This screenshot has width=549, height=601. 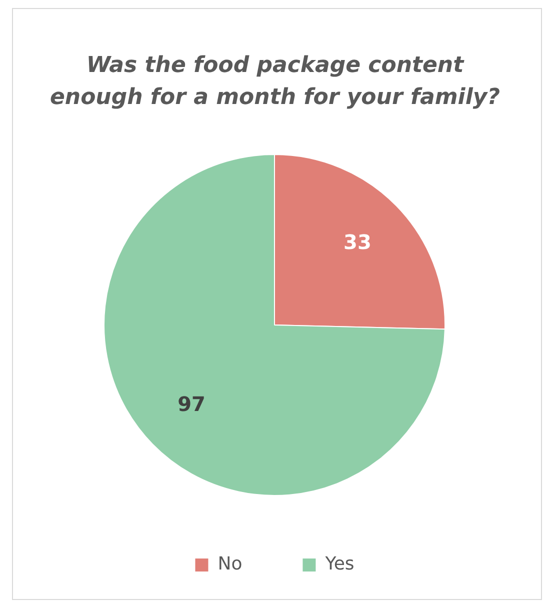 What do you see at coordinates (230, 564) in the screenshot?
I see `legend-label: No` at bounding box center [230, 564].